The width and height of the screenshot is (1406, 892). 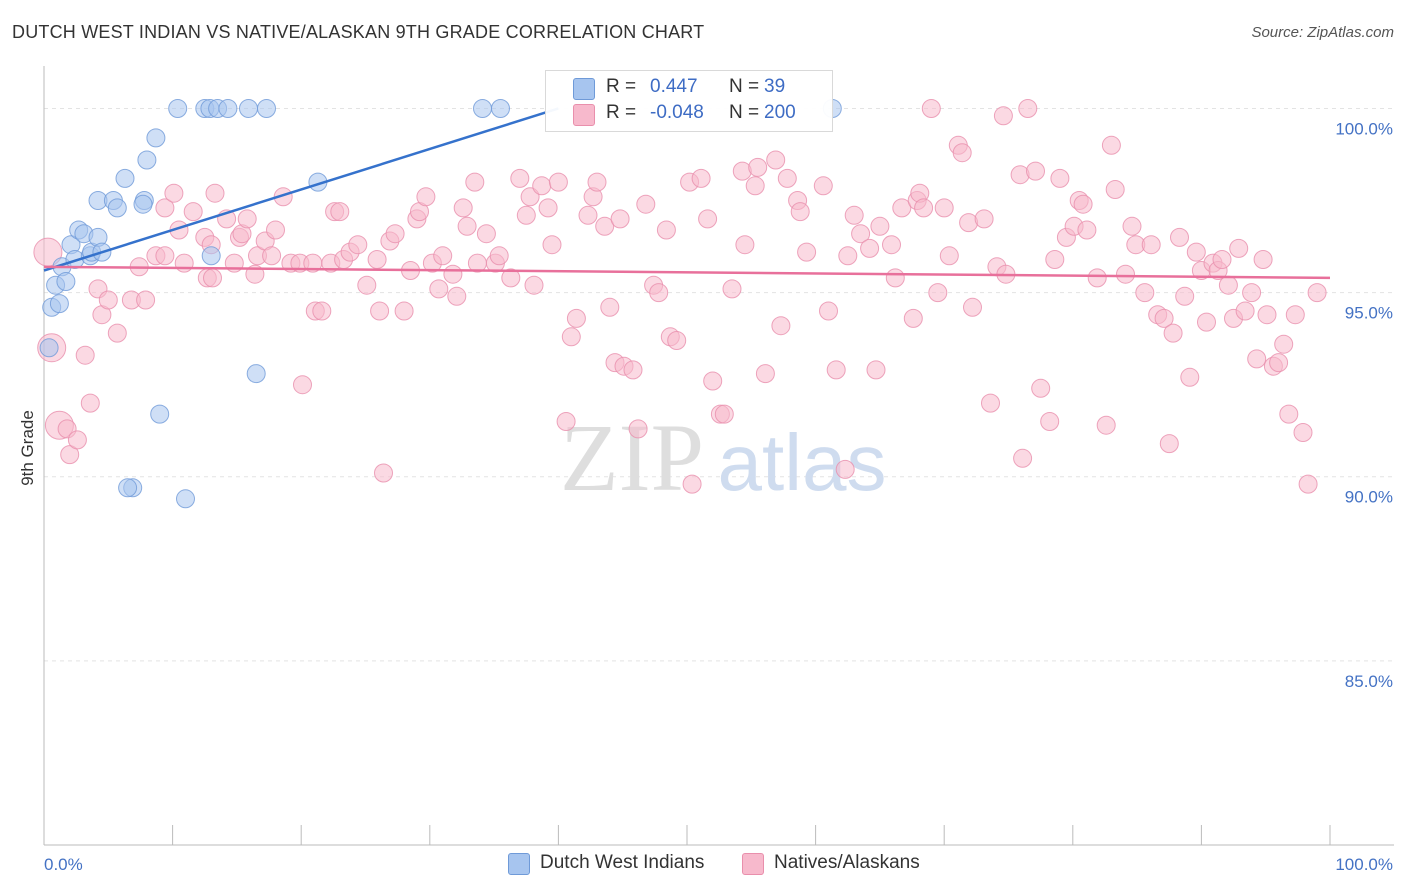 I want to click on y-tick-label: 85.0%, so click(x=1369, y=681).